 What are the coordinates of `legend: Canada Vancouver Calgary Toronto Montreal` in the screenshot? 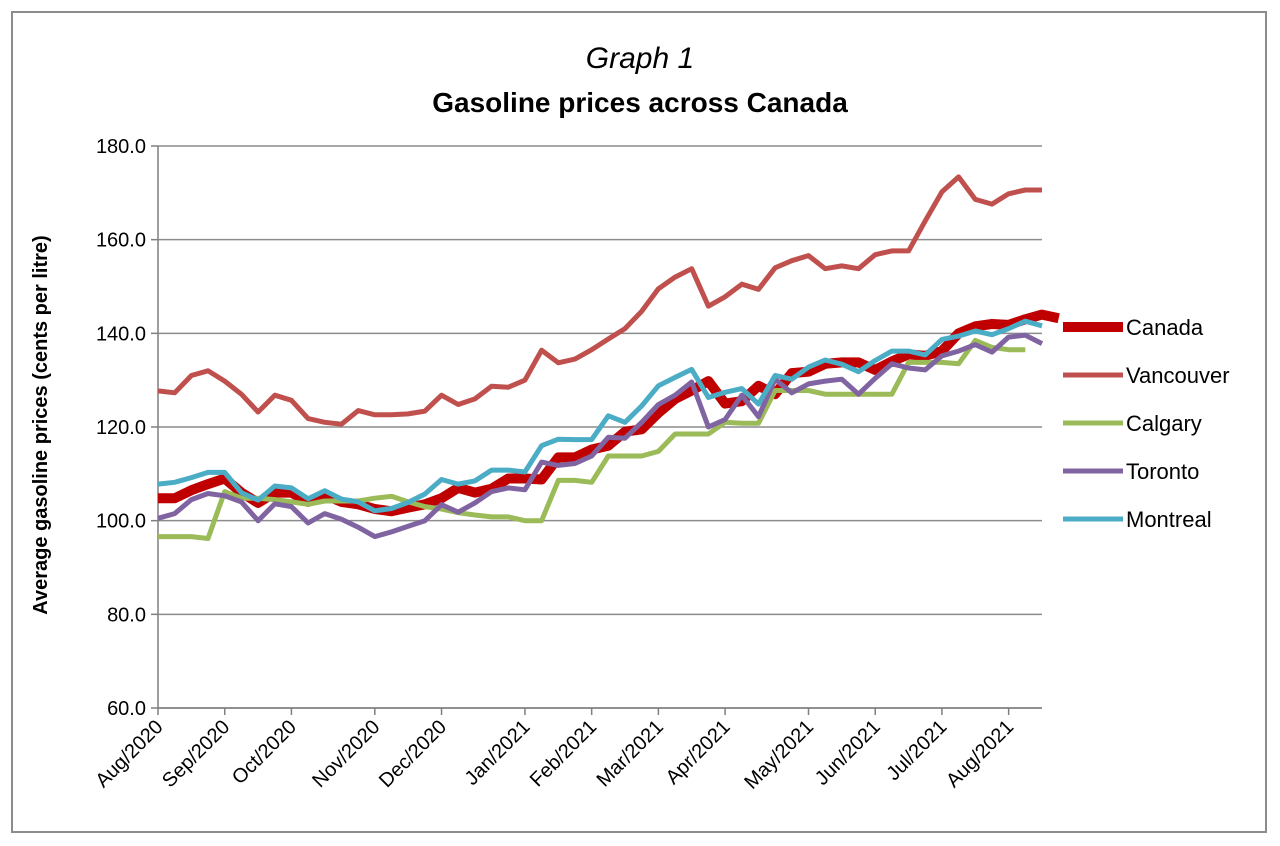 It's located at (1146, 423).